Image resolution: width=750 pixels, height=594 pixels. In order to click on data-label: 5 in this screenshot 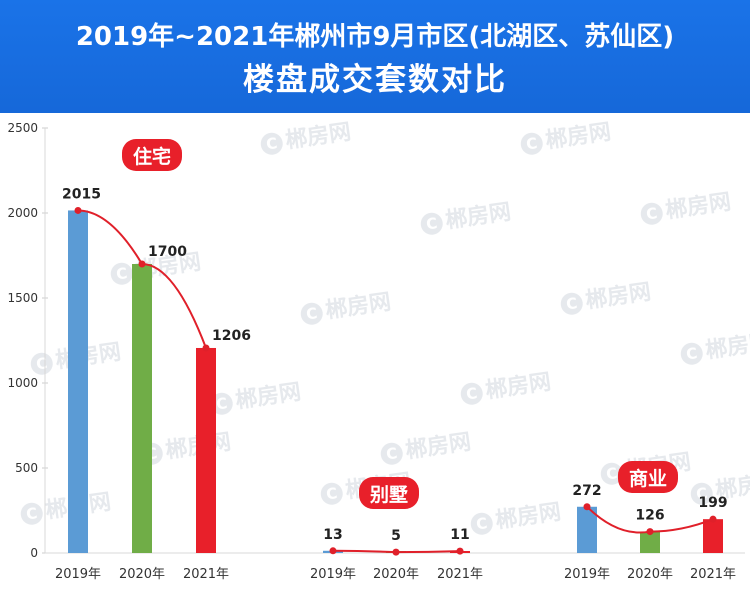, I will do `click(396, 536)`.